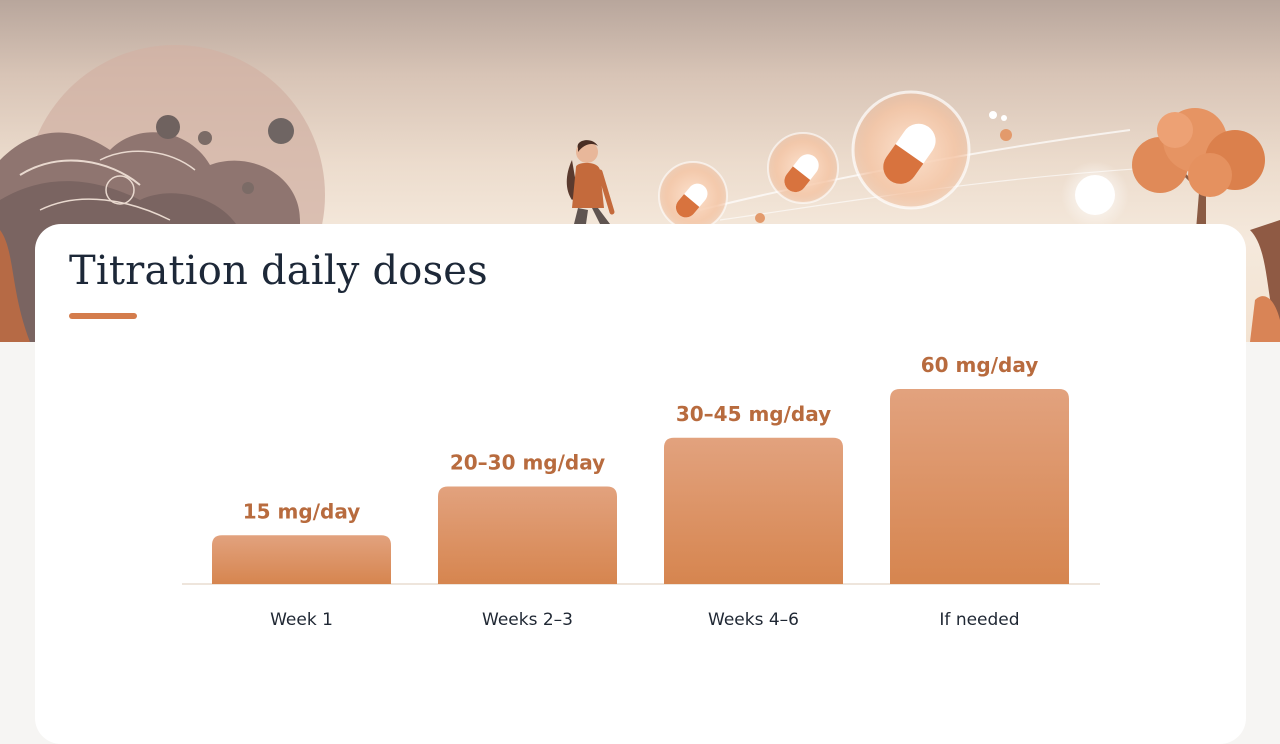  I want to click on category-label: If needed, so click(979, 620).